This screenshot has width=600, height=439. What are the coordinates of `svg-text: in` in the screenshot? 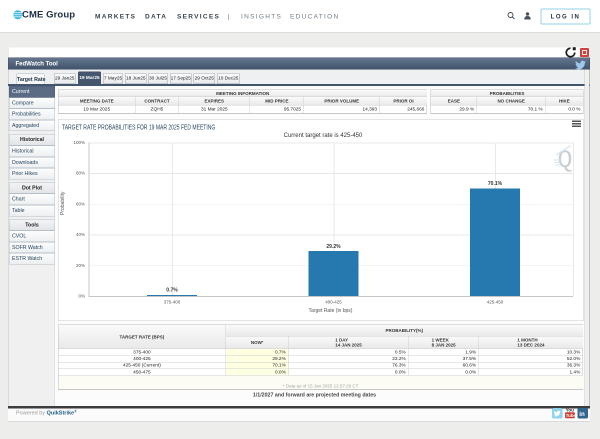 It's located at (582, 414).